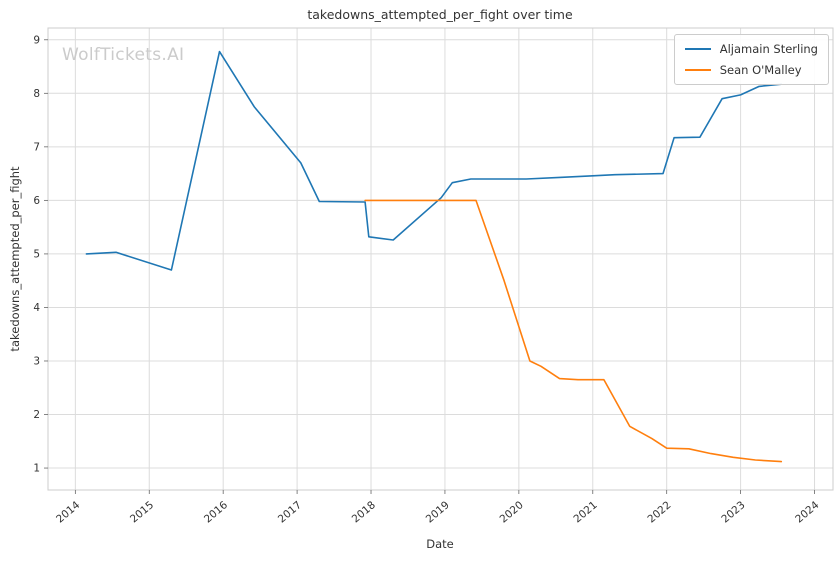  Describe the element at coordinates (36, 469) in the screenshot. I see `y-tick-label: 1` at that location.